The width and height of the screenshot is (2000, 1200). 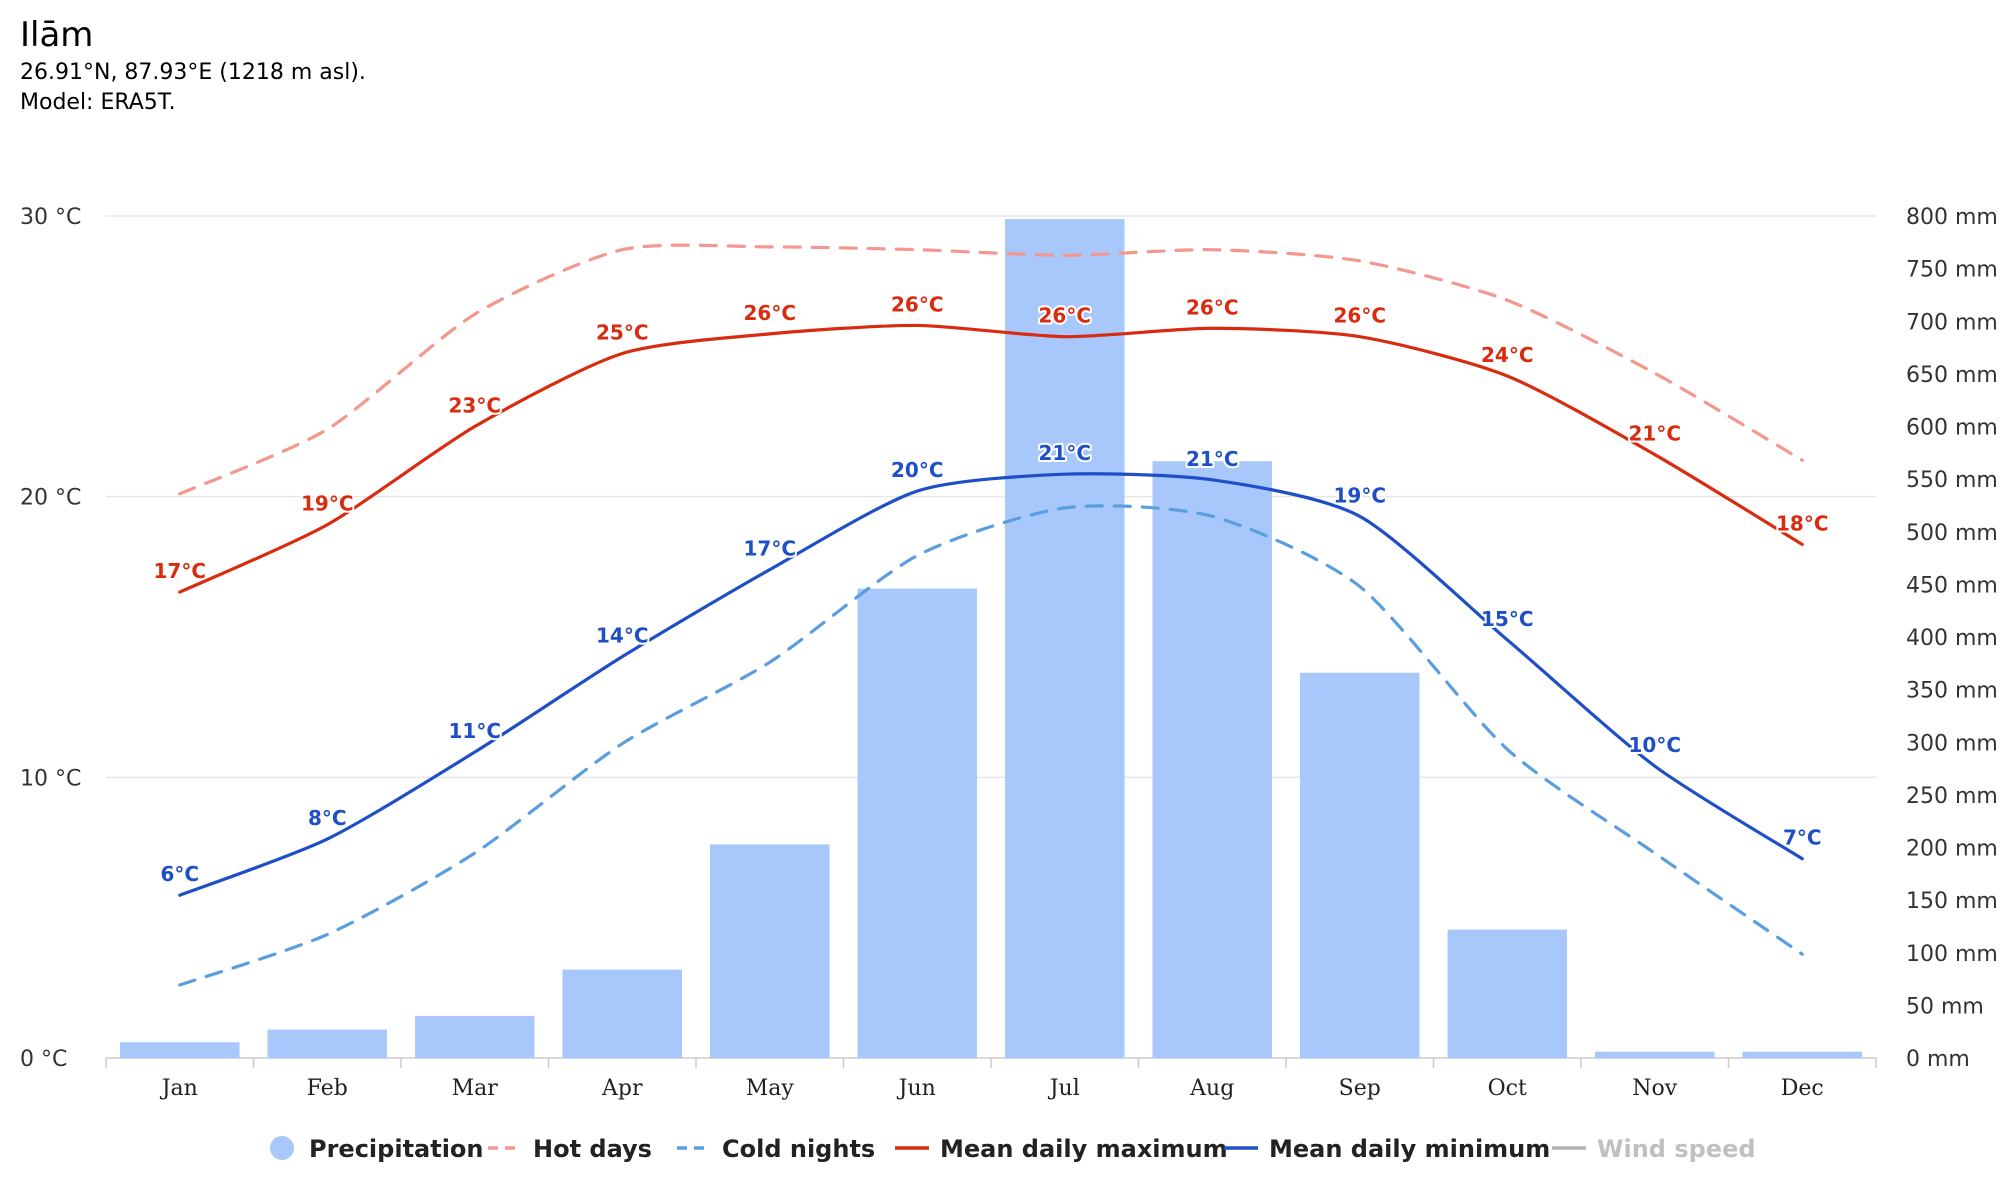 I want to click on precipitation-tick-label: 400 mm, so click(x=1952, y=638).